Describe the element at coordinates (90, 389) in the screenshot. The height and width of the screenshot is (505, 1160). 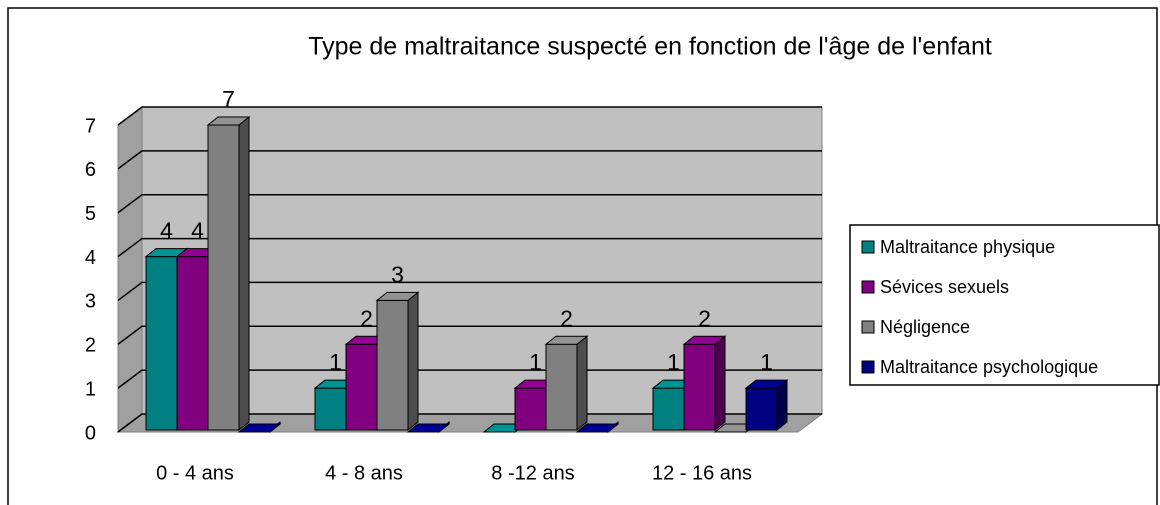
I see `y-tick-label: 1` at that location.